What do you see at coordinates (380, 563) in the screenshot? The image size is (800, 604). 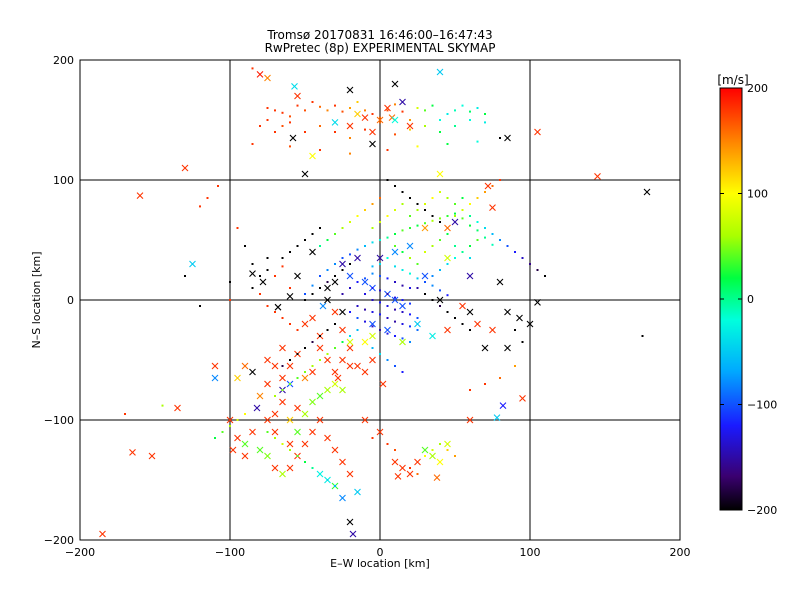 I see `x-axis-label: E–W location [km]` at bounding box center [380, 563].